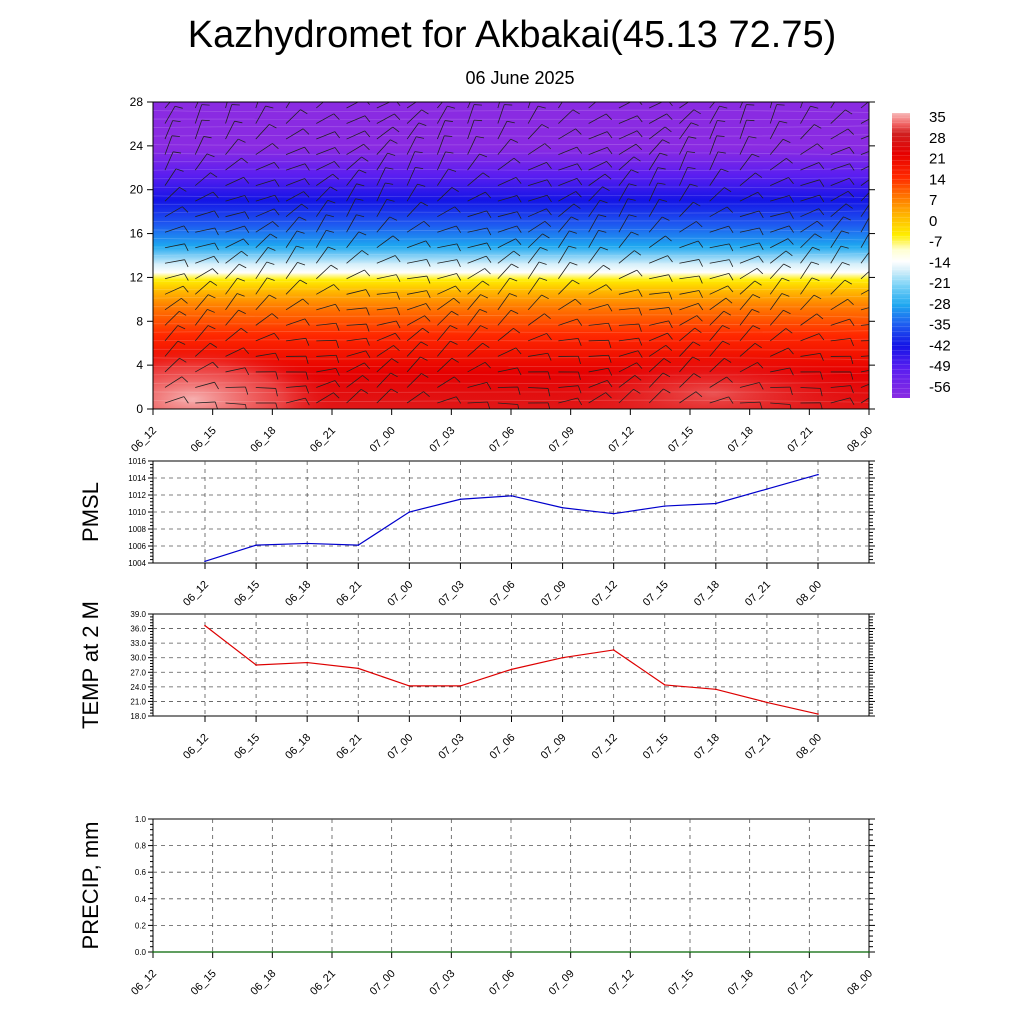 This screenshot has height=1024, width=1024. What do you see at coordinates (749, 952) in the screenshot?
I see `data-point` at bounding box center [749, 952].